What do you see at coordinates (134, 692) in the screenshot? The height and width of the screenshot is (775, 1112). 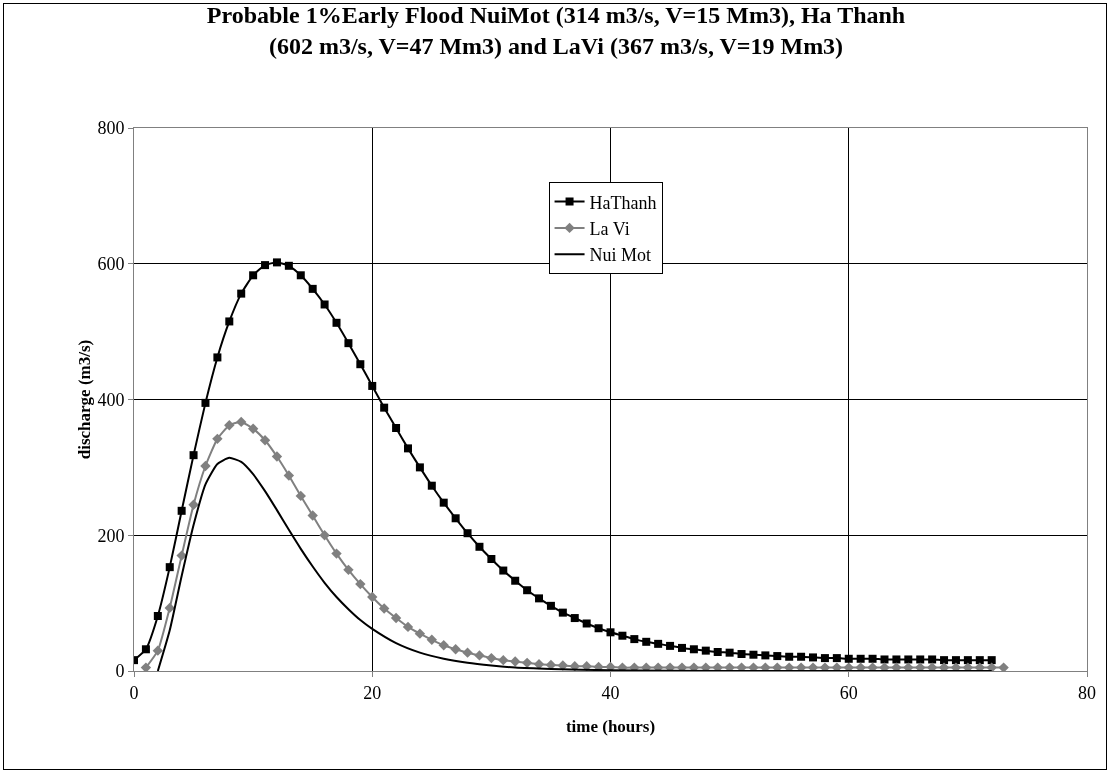 I see `x-tick-label: 0` at bounding box center [134, 692].